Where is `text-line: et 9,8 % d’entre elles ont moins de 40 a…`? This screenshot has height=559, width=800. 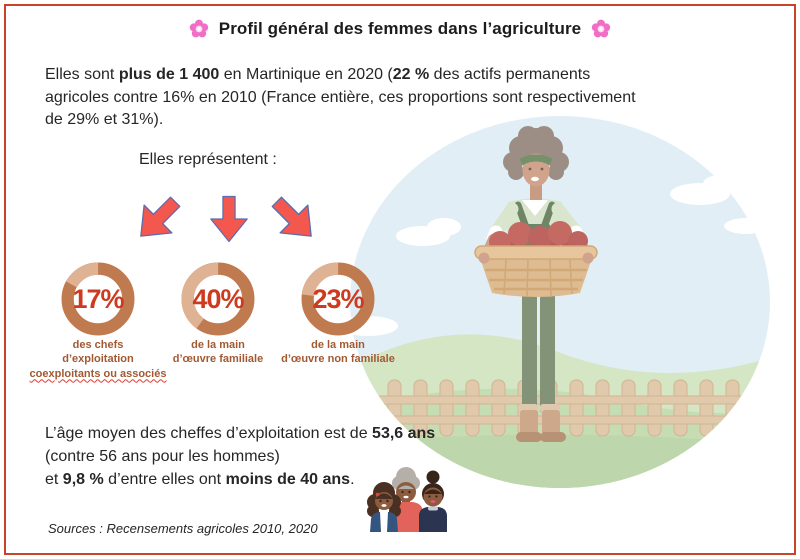 text-line: et 9,8 % d’entre elles ont moins de 40 a… is located at coordinates (260, 479).